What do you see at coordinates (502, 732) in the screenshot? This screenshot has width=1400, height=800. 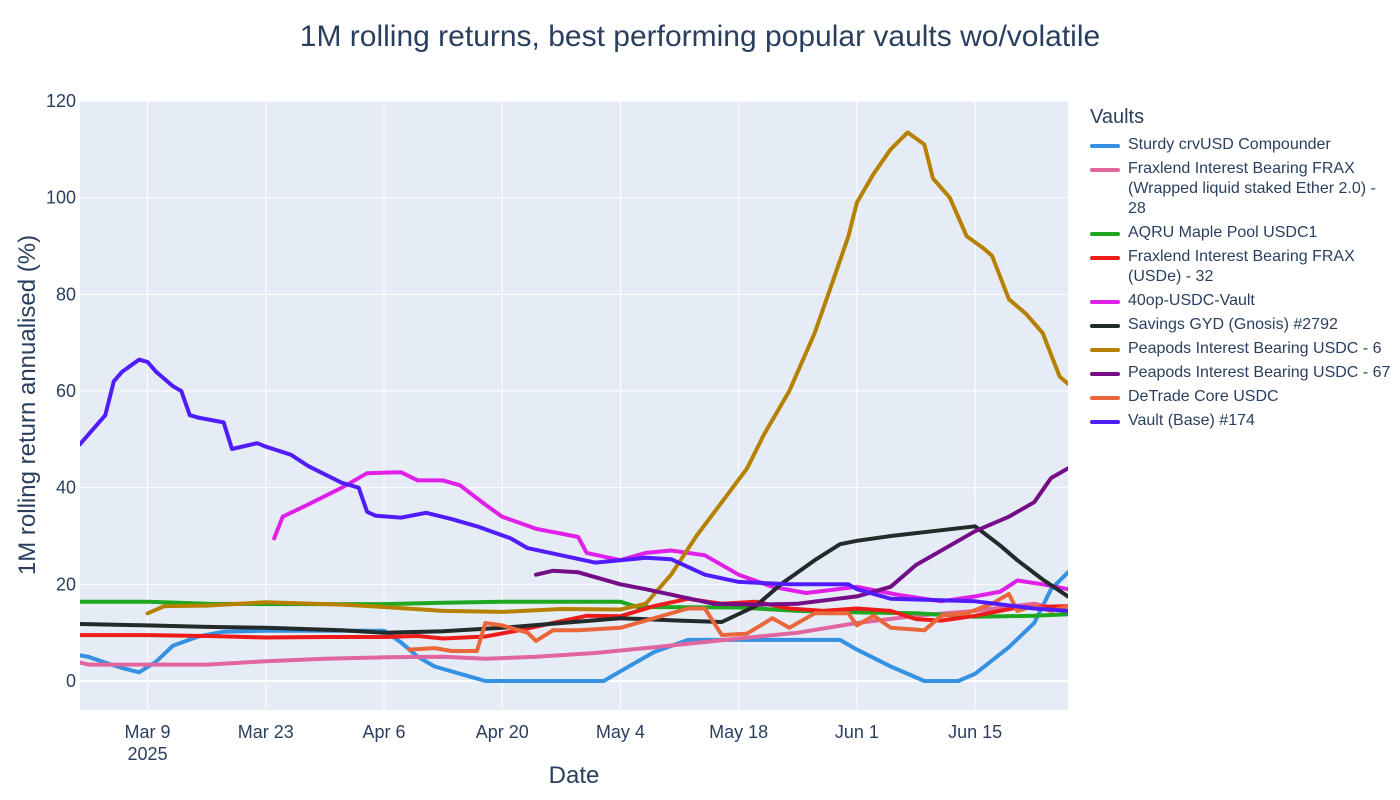 I see `x-tick-label: Apr 20` at bounding box center [502, 732].